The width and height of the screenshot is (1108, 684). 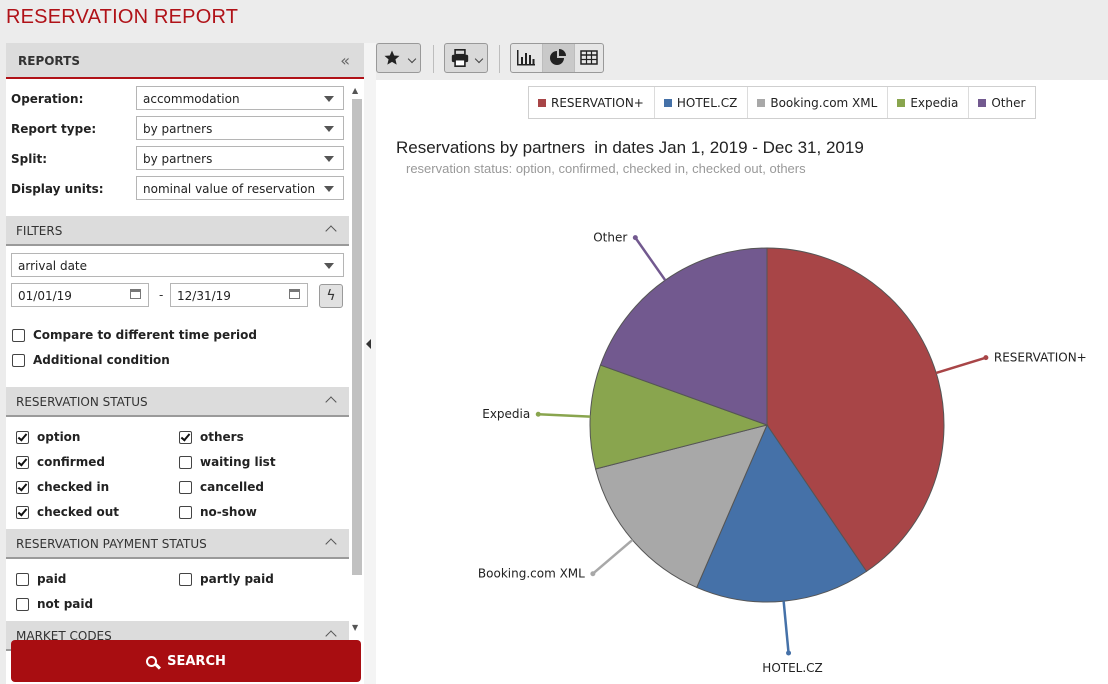 What do you see at coordinates (186, 661) in the screenshot?
I see `search-button: SEARCH` at bounding box center [186, 661].